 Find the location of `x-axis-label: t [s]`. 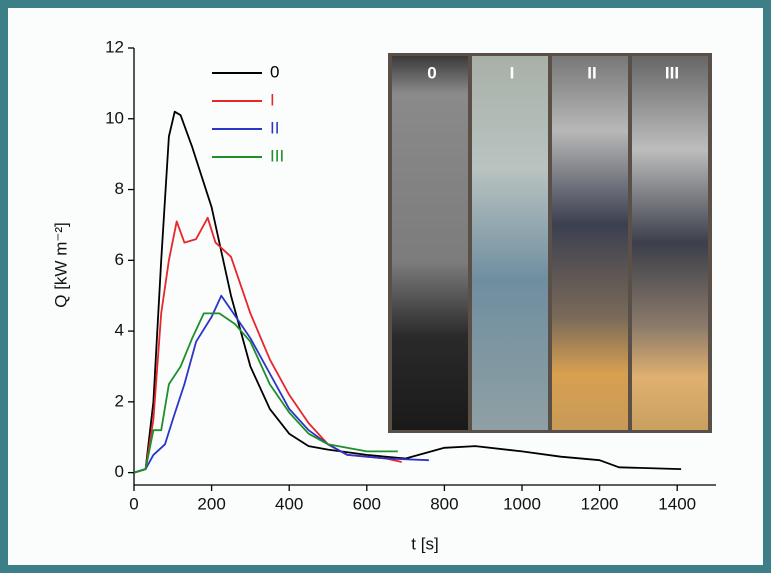

x-axis-label: t [s] is located at coordinates (424, 543).